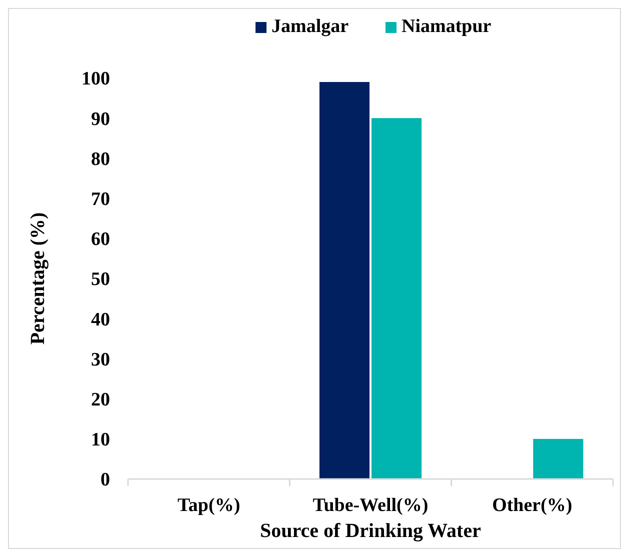 The height and width of the screenshot is (557, 629). What do you see at coordinates (370, 505) in the screenshot?
I see `x-tick-label: Tube-Well(%)` at bounding box center [370, 505].